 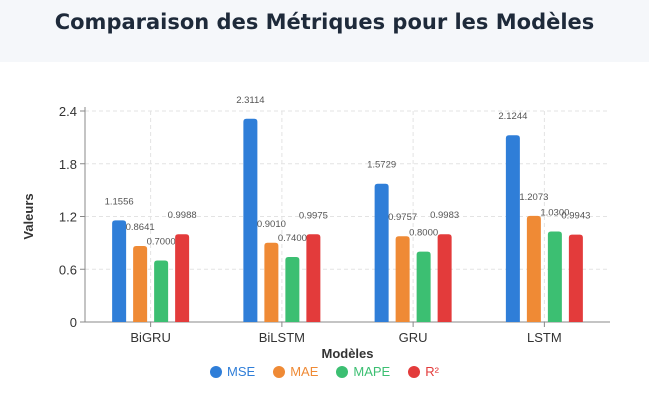 What do you see at coordinates (533, 197) in the screenshot?
I see `data-label: 1.2073` at bounding box center [533, 197].